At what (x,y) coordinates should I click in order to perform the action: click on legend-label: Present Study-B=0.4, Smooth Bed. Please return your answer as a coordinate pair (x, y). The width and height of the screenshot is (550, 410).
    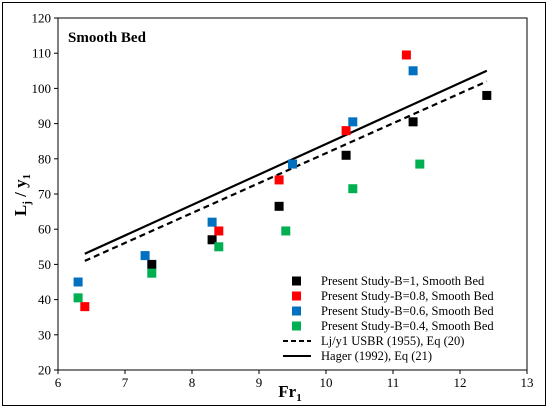
    Looking at the image, I should click on (407, 326).